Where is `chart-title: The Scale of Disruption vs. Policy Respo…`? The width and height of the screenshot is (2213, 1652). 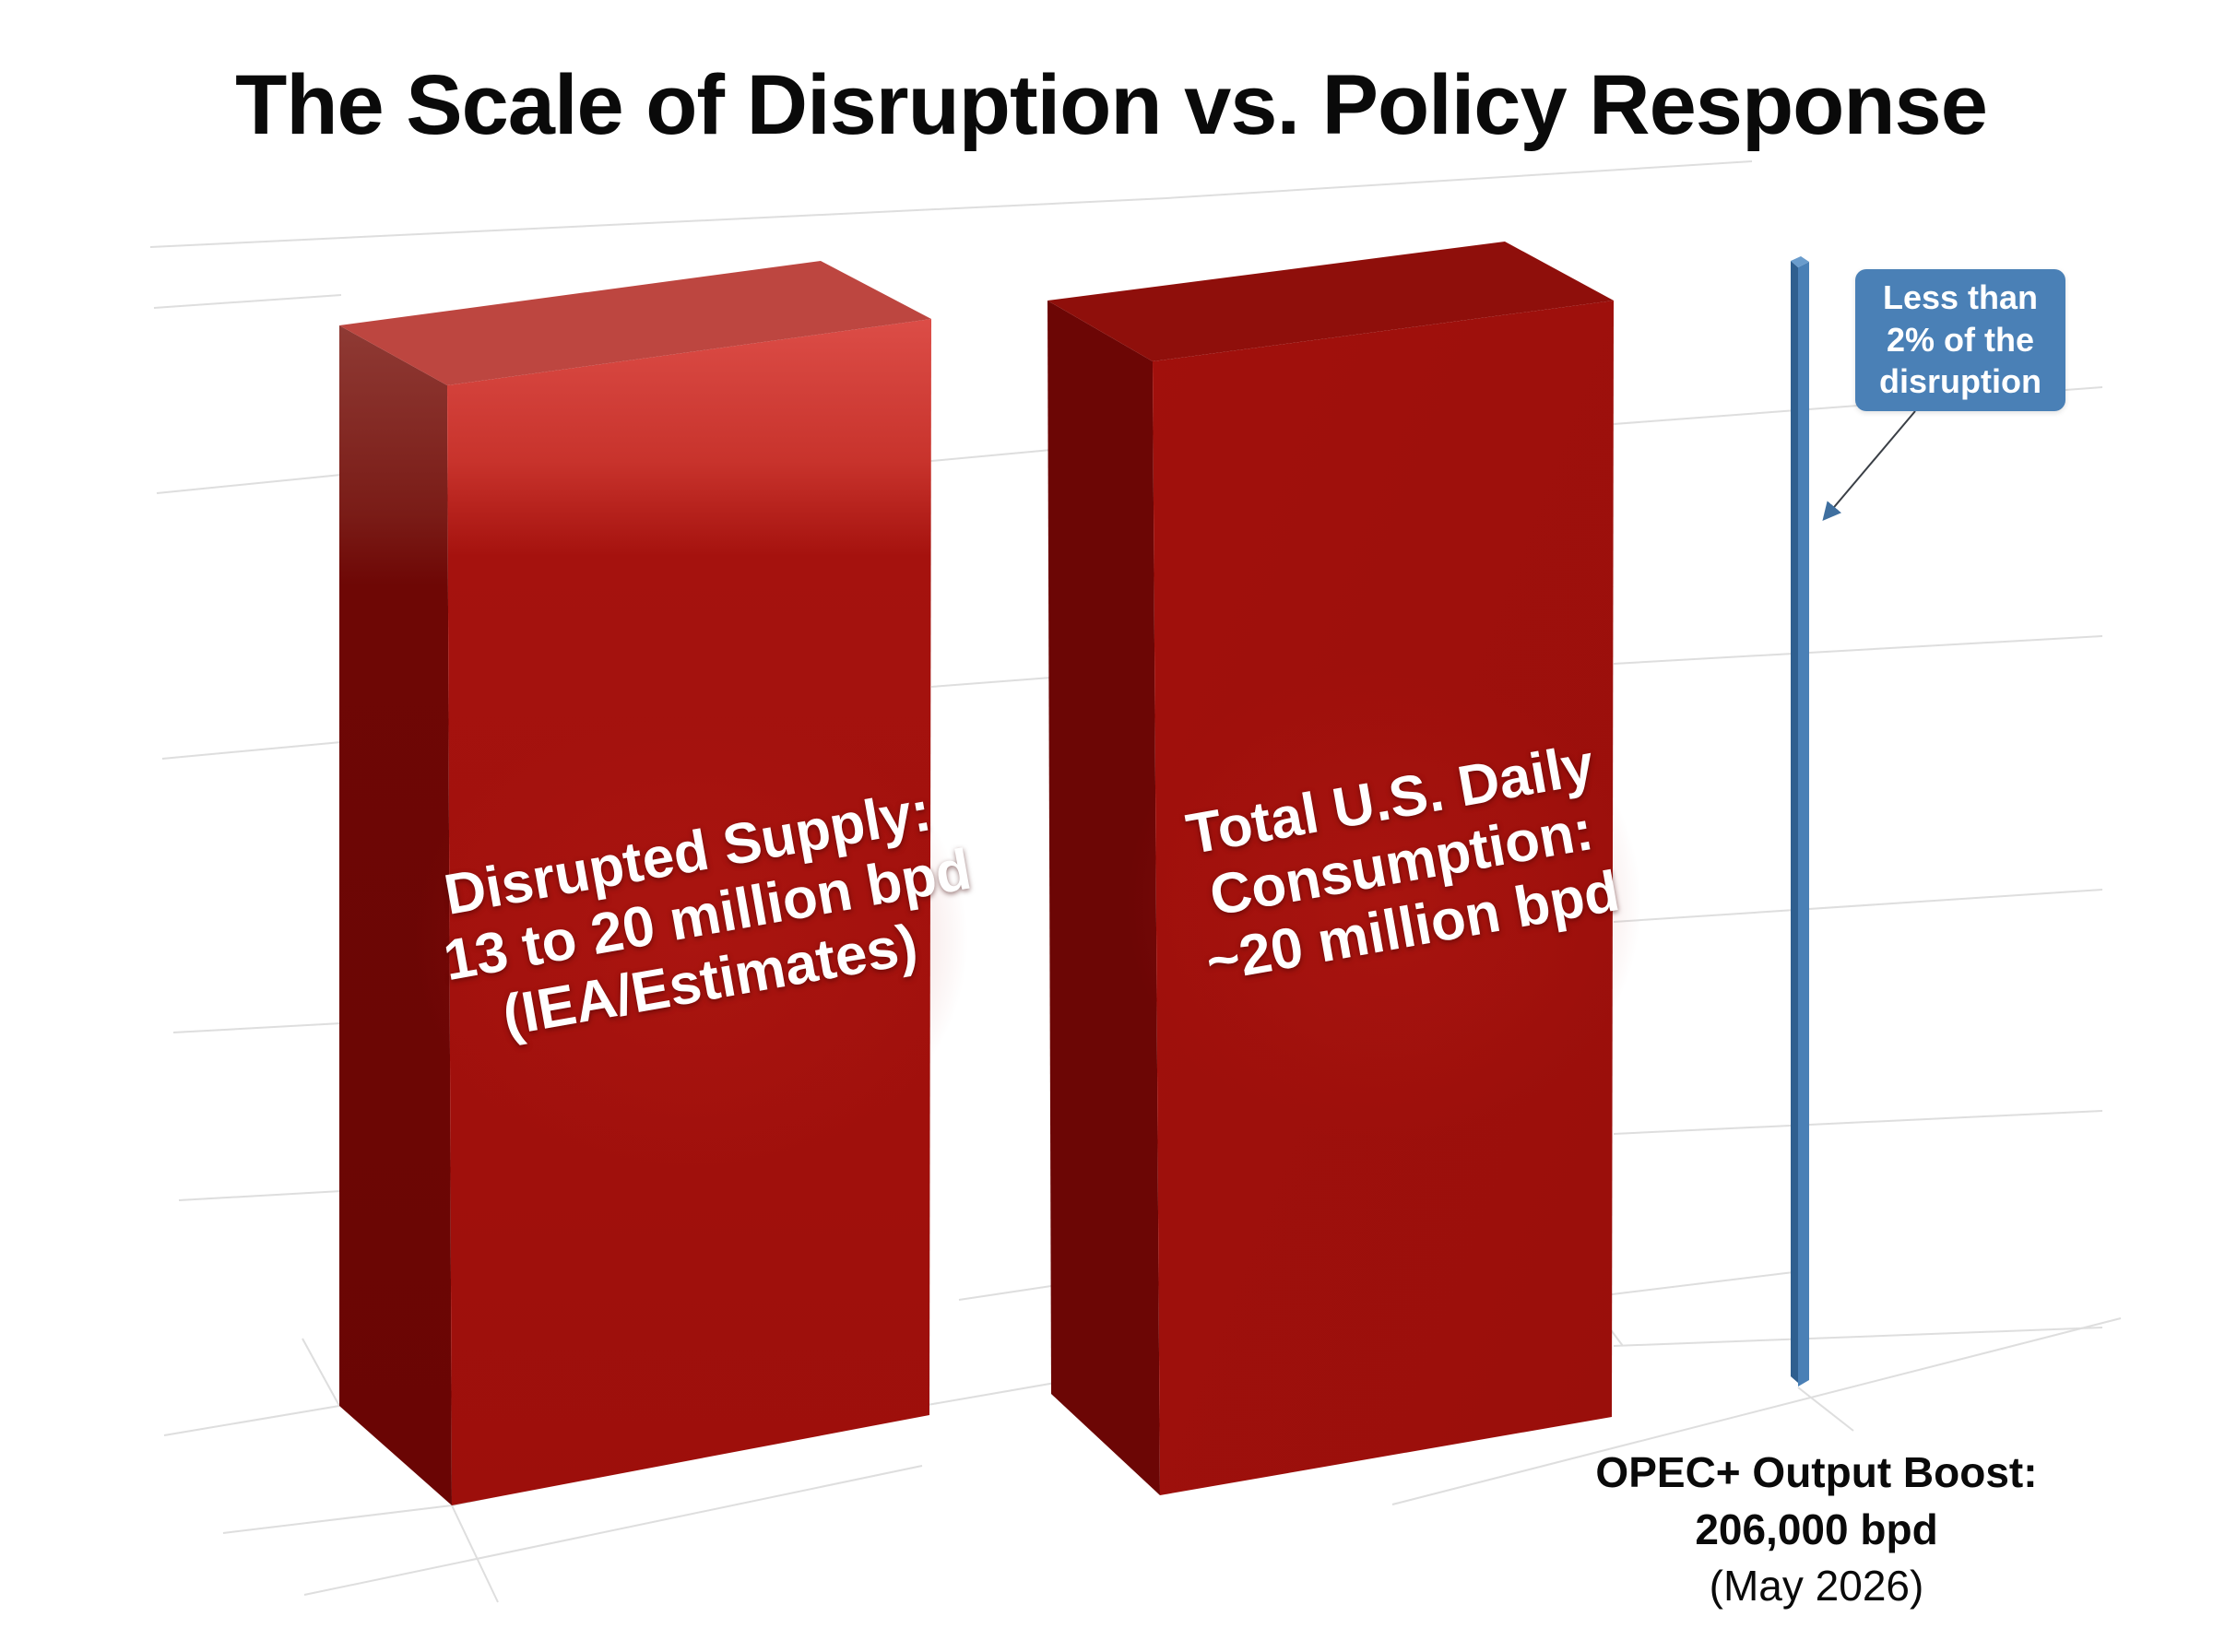
chart-title: The Scale of Disruption vs. Policy Respo… is located at coordinates (1111, 105).